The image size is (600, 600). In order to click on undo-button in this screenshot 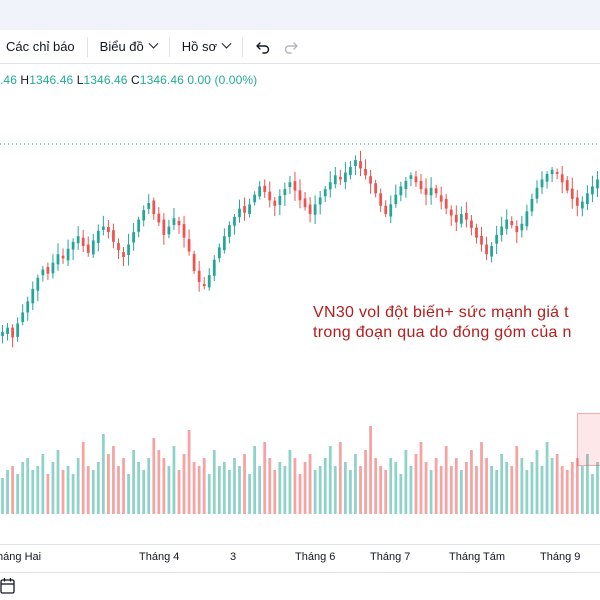, I will do `click(263, 47)`.